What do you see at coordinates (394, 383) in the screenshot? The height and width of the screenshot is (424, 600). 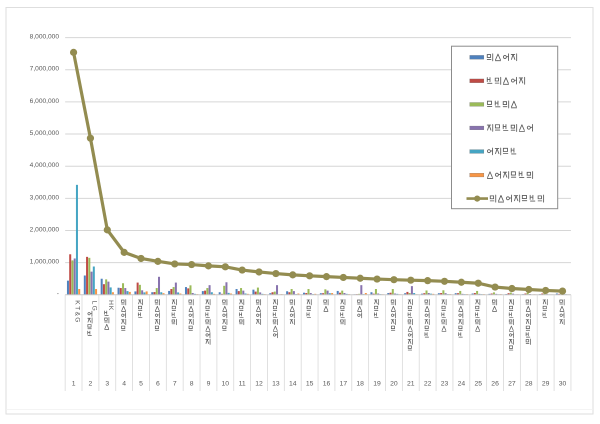 I see `svg-text: 20` at bounding box center [394, 383].